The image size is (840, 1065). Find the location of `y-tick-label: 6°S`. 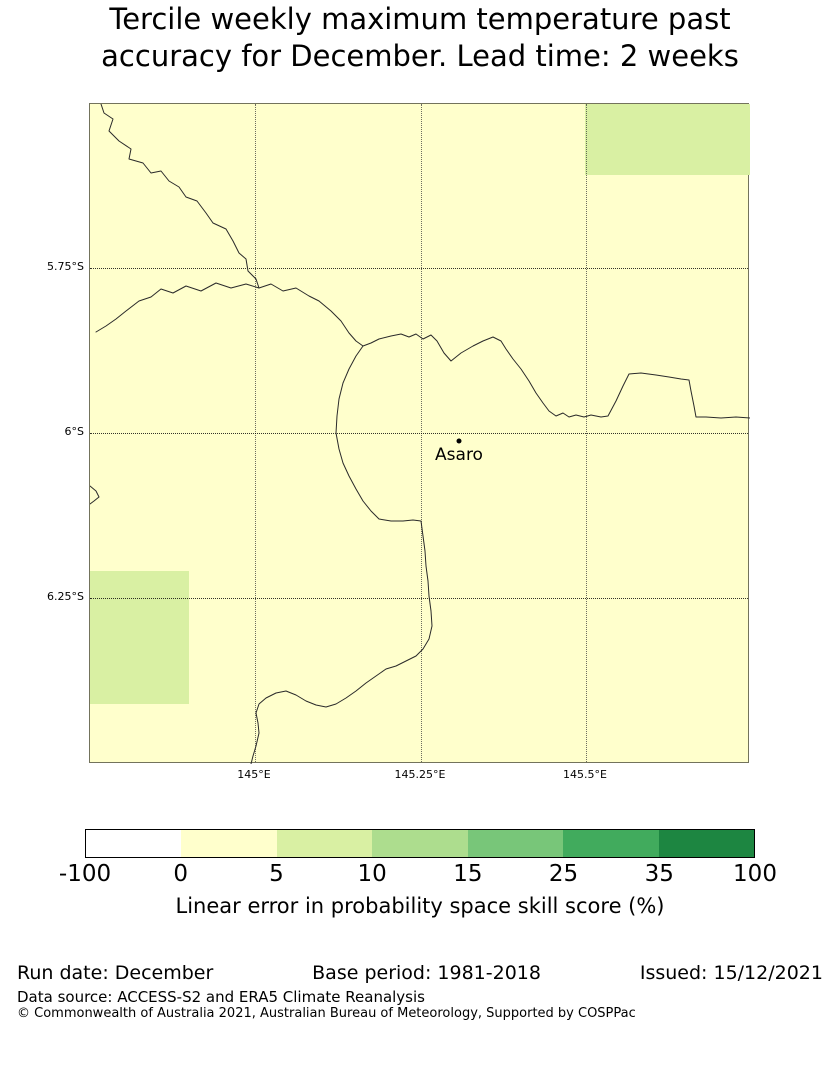

y-tick-label: 6°S is located at coordinates (74, 431).